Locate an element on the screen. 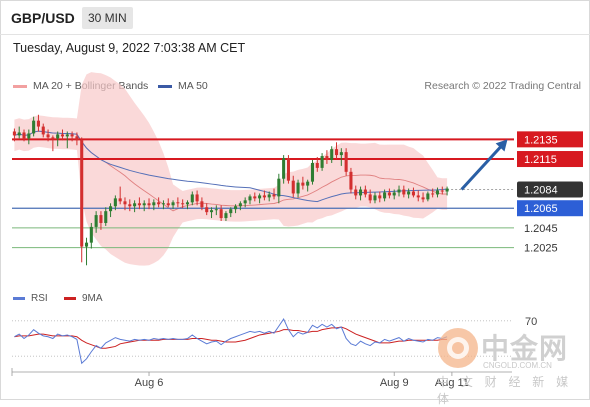 The height and width of the screenshot is (407, 590). rsi-ma-swatch is located at coordinates (70, 298).